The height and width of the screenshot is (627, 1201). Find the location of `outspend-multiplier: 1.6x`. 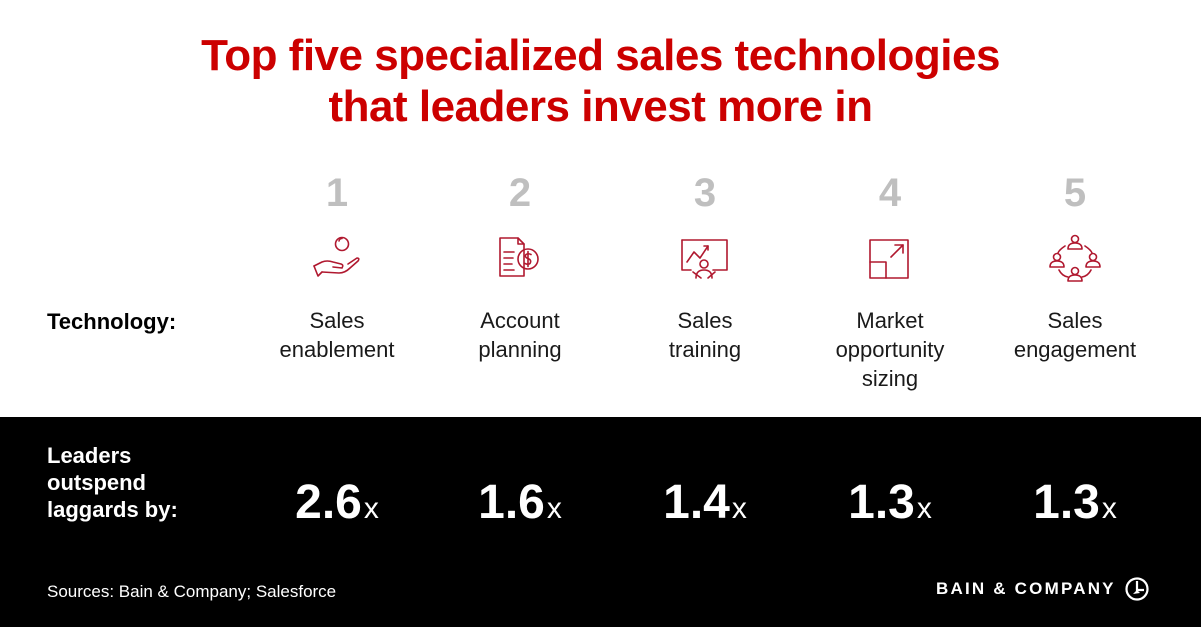

outspend-multiplier: 1.6x is located at coordinates (520, 508).